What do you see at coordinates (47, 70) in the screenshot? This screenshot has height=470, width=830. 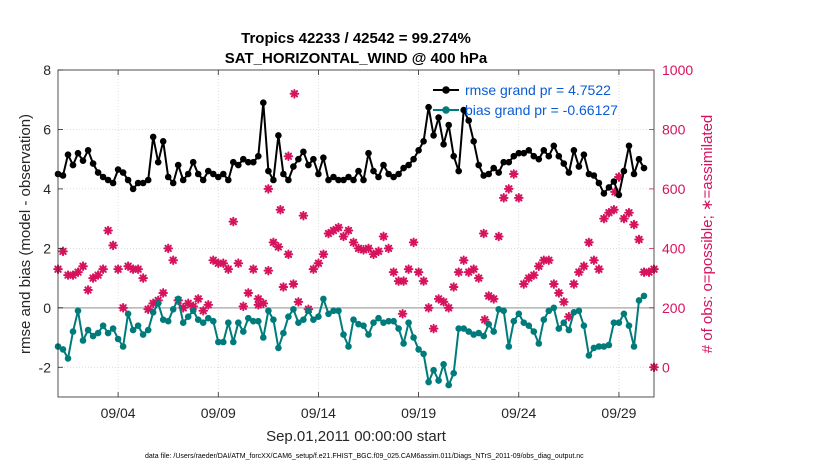 I see `y-left-tick-label: 8` at bounding box center [47, 70].